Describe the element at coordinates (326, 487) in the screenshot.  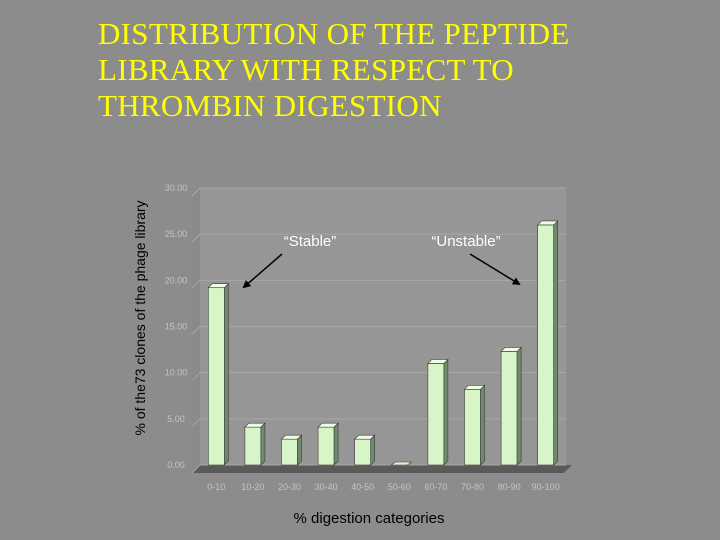
I see `x-tick-label: 30-40` at that location.